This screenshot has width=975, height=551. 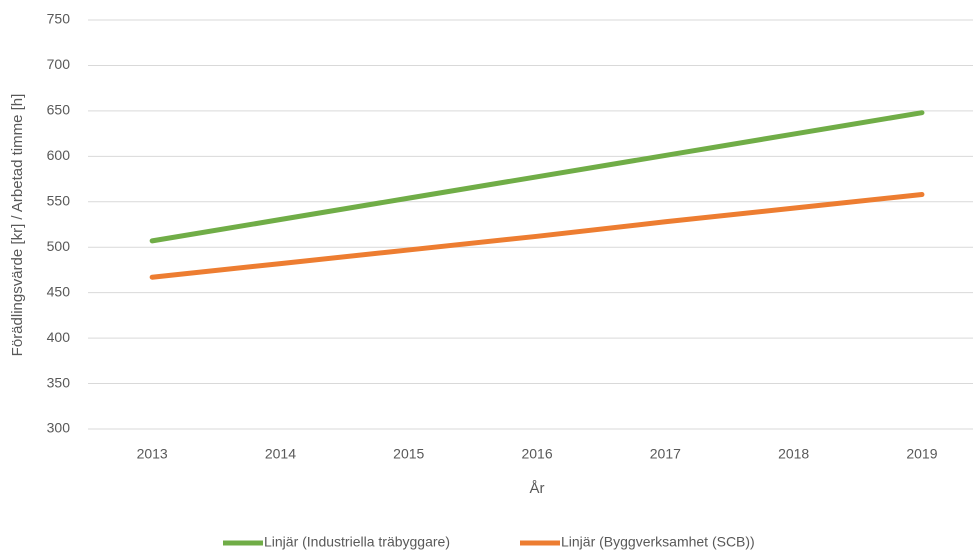 I want to click on x-tick-label: 2018, so click(x=793, y=454).